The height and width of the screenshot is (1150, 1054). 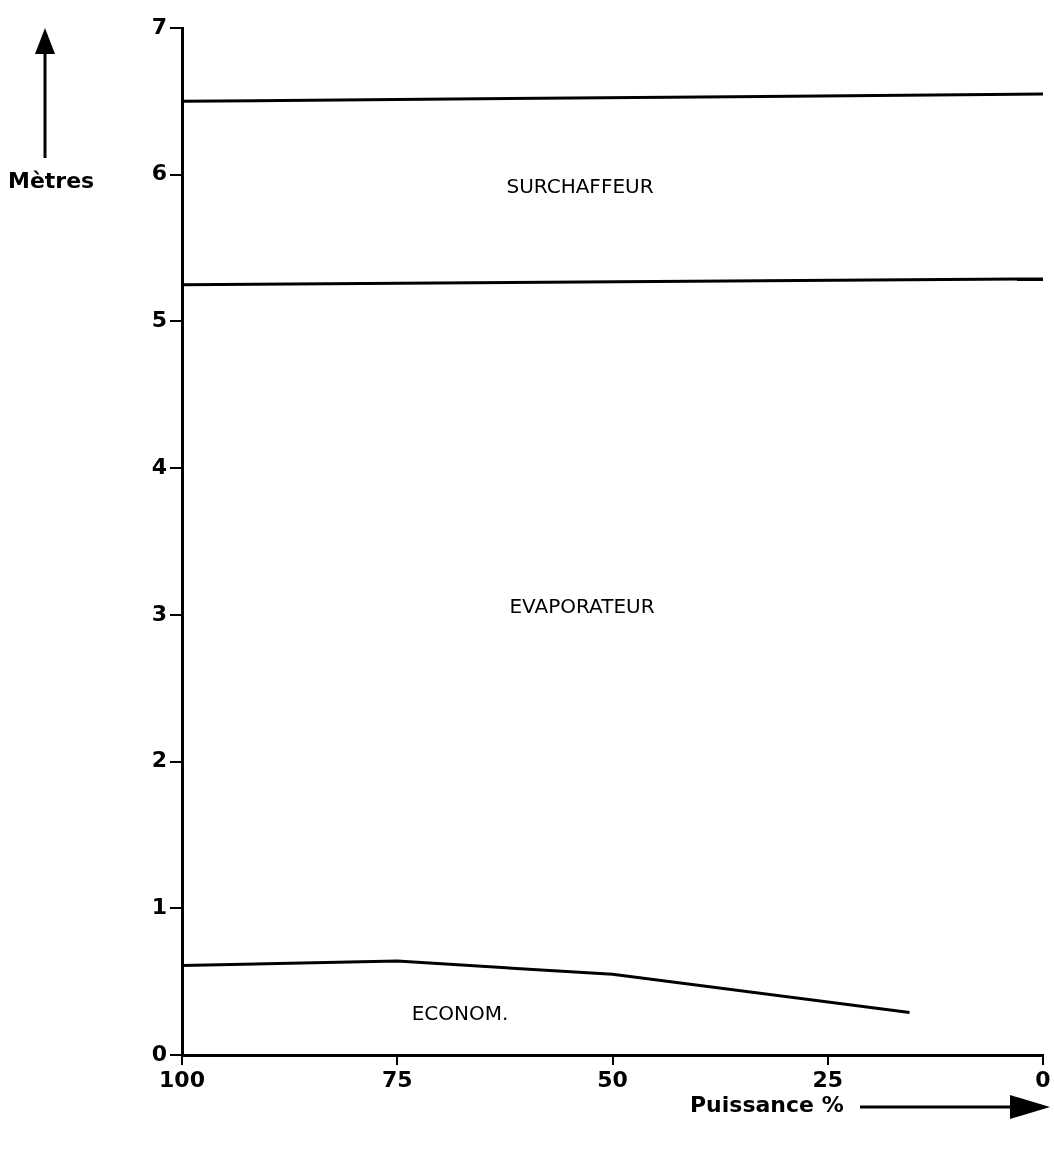 I want to click on y-tick-label: 1, so click(x=159, y=906).